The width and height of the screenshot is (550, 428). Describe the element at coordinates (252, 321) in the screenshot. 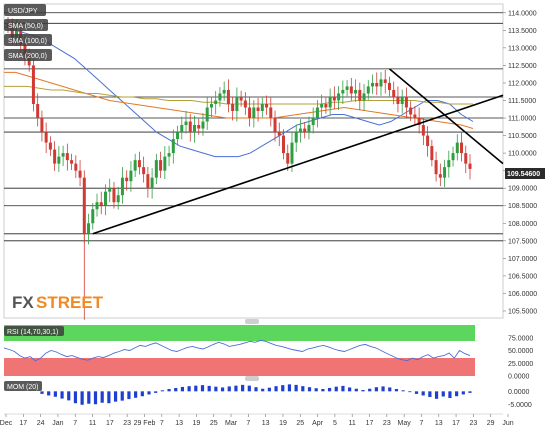

I see `main-resize-handle` at that location.